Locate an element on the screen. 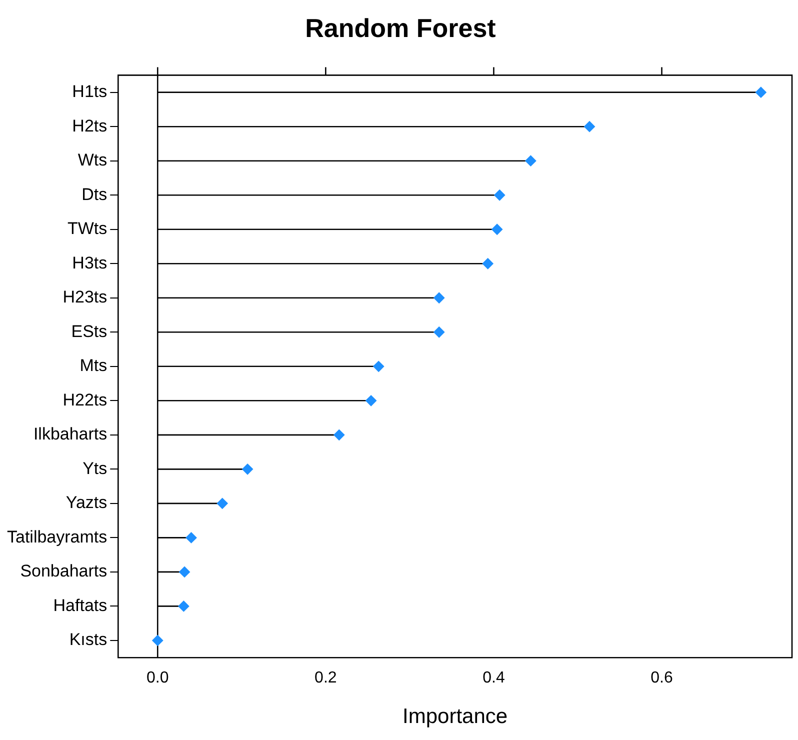  x-tick-label: 0.0 is located at coordinates (157, 678).